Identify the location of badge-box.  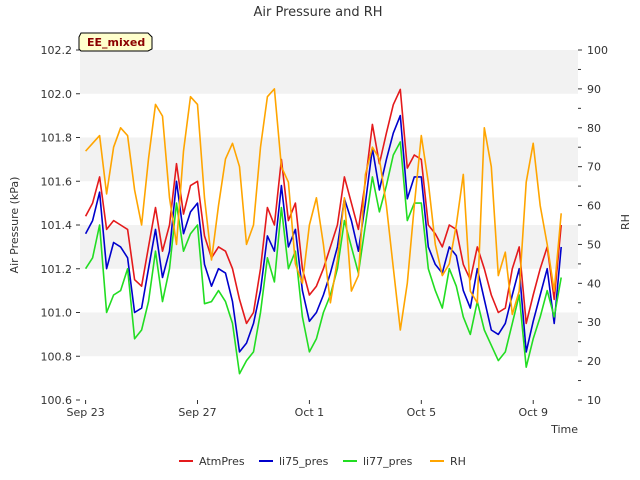
(115, 42).